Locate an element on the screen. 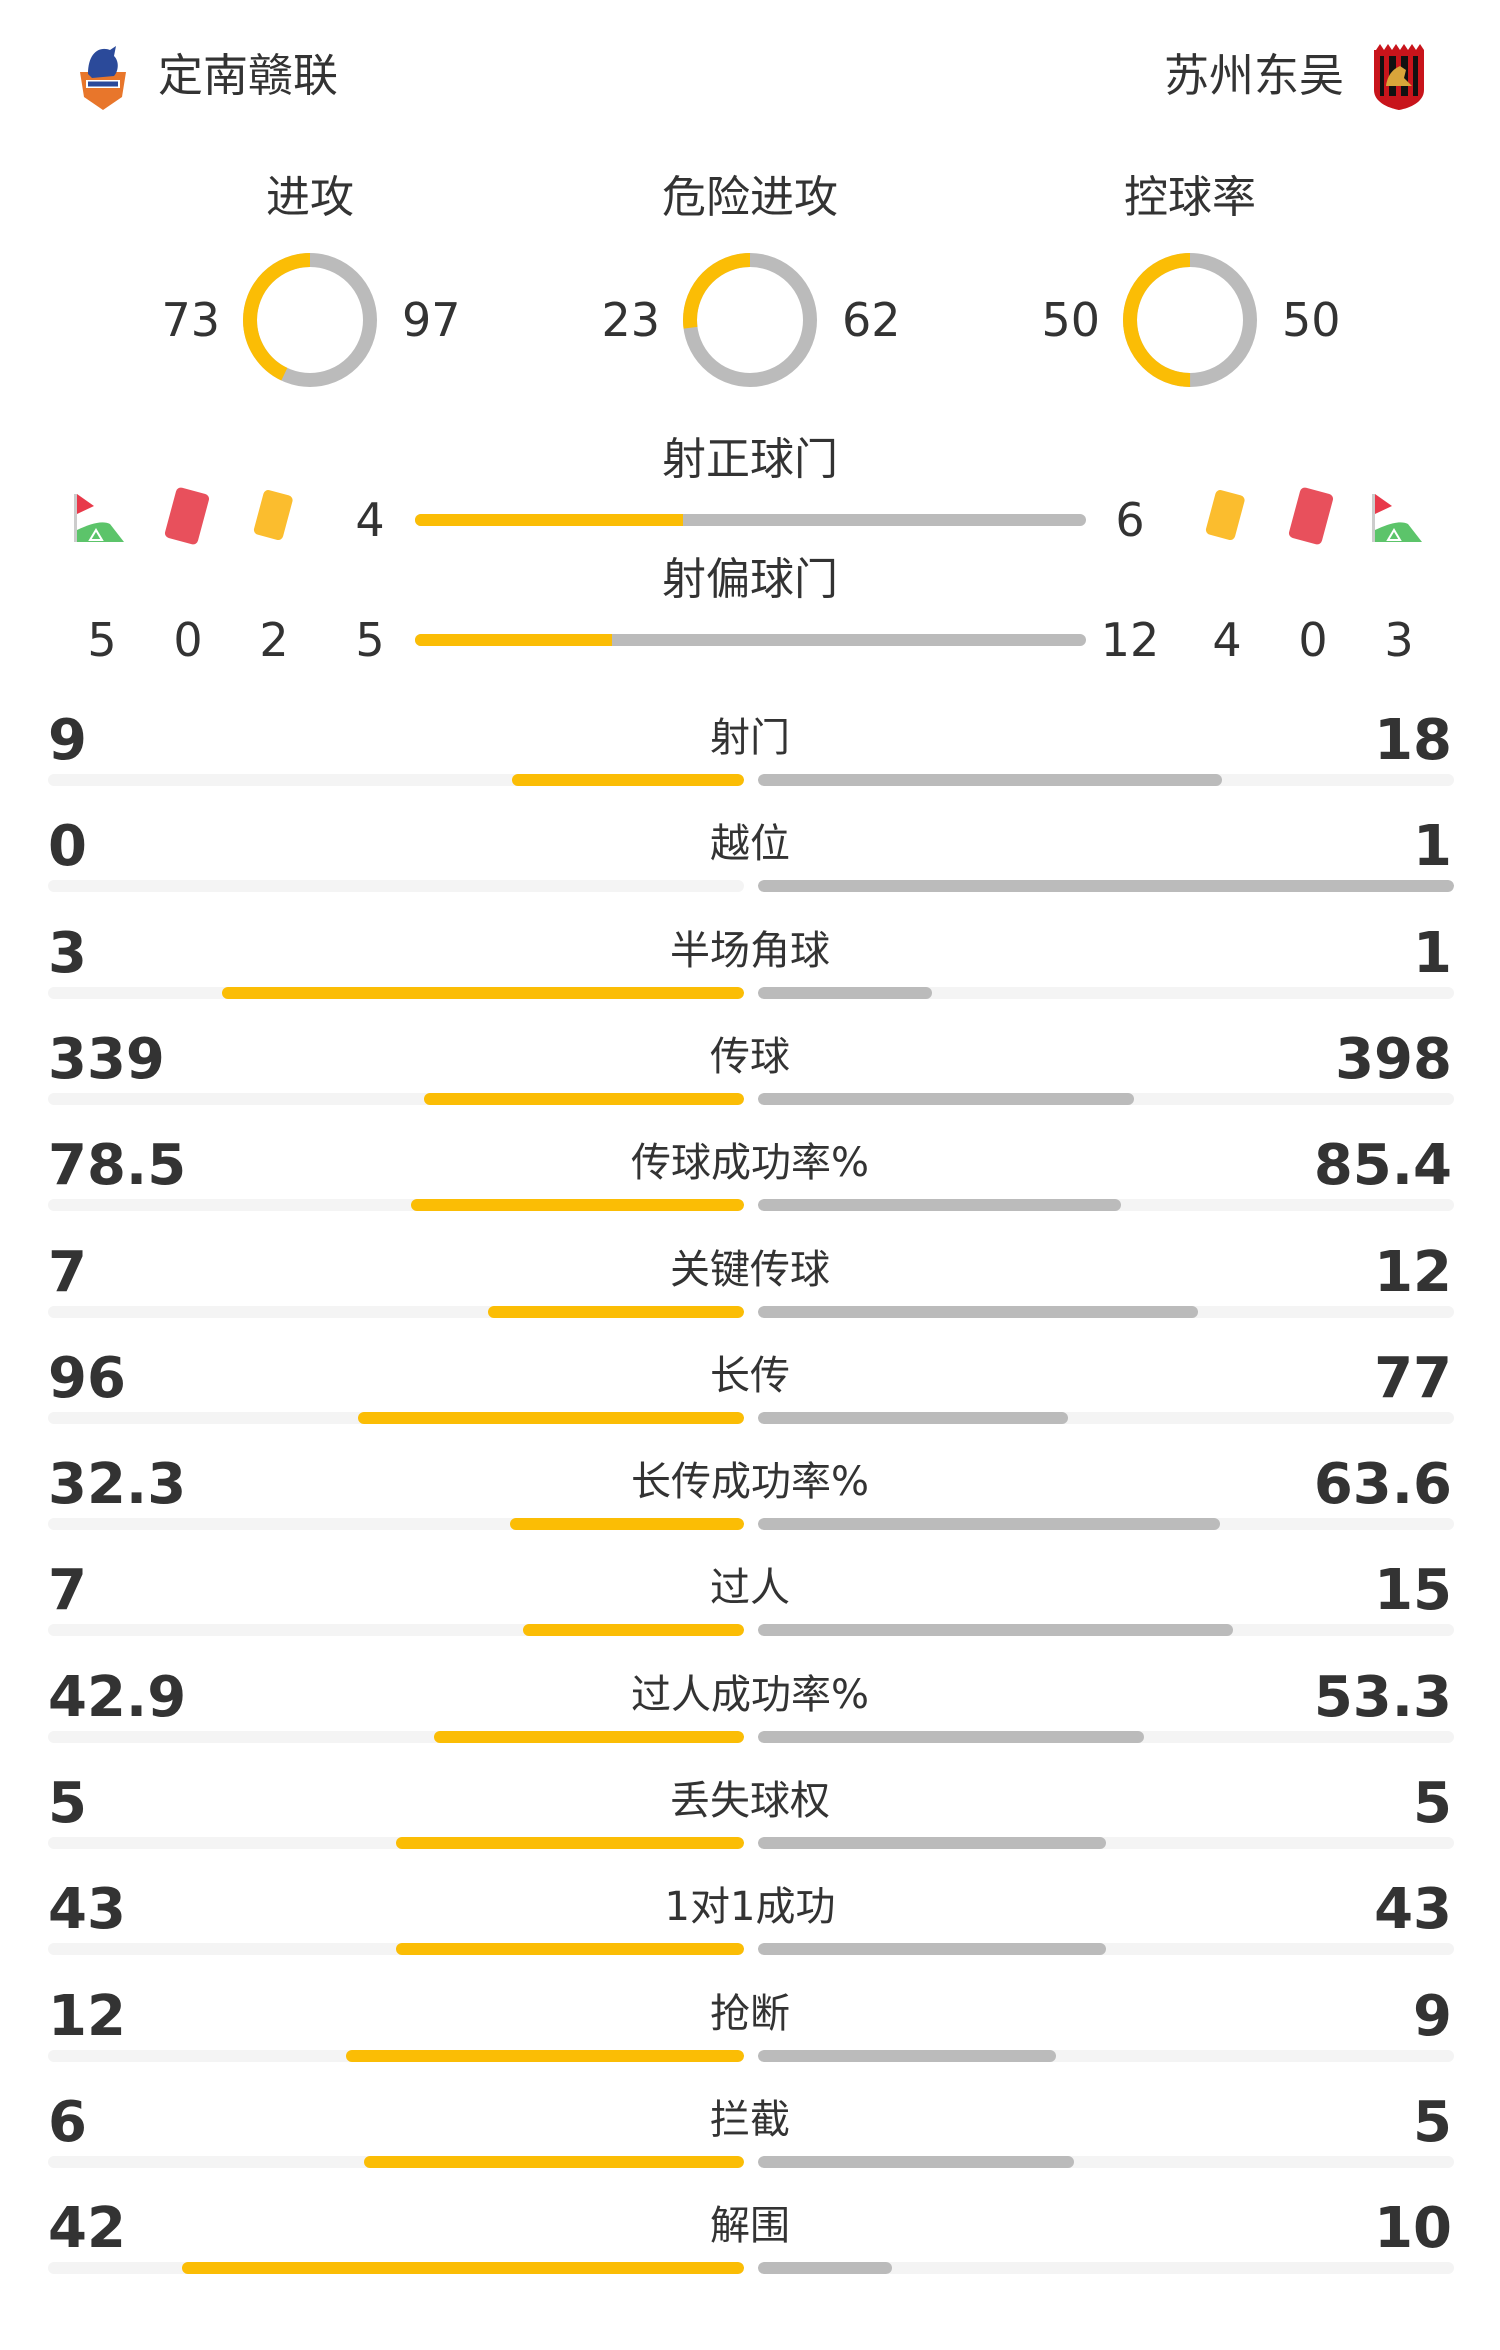 The image size is (1500, 2350). stat-away-value: 12 is located at coordinates (1413, 1272).